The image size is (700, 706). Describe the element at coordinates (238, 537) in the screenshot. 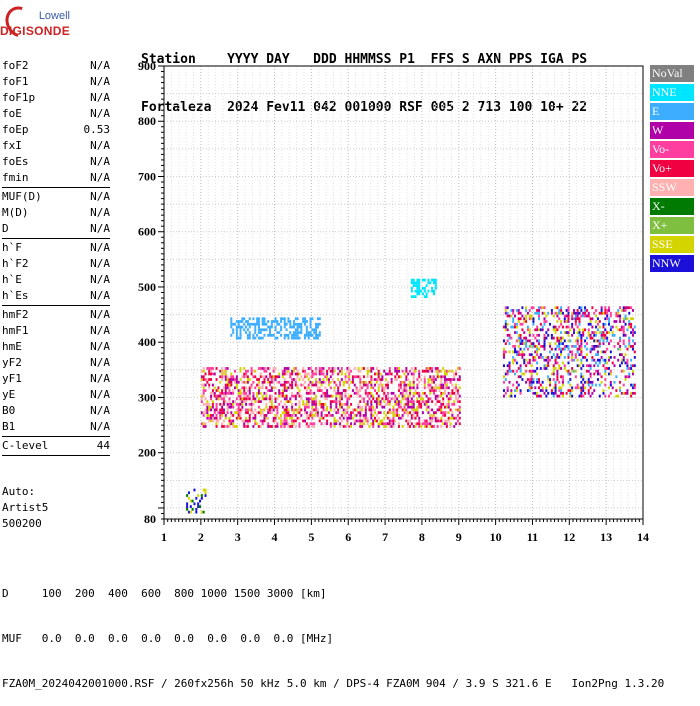

I see `x-tick-label: 3` at that location.